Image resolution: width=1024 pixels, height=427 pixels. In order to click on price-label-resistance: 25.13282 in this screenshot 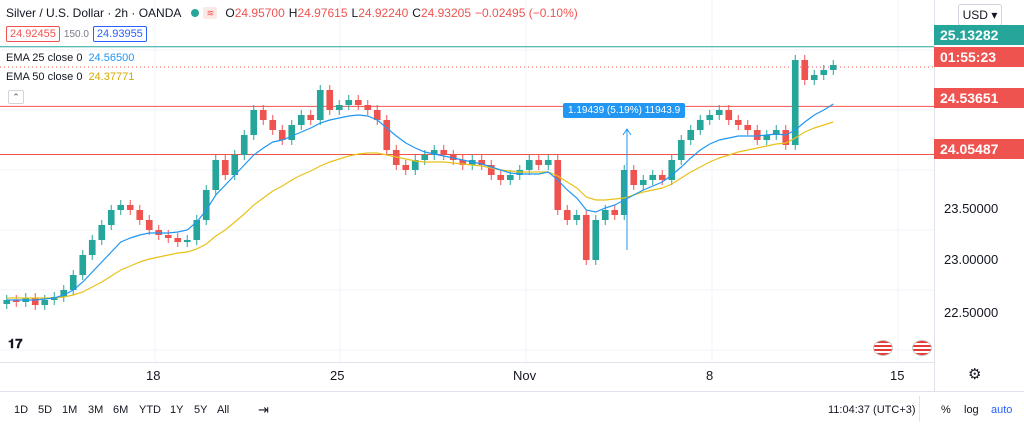, I will do `click(979, 35)`.